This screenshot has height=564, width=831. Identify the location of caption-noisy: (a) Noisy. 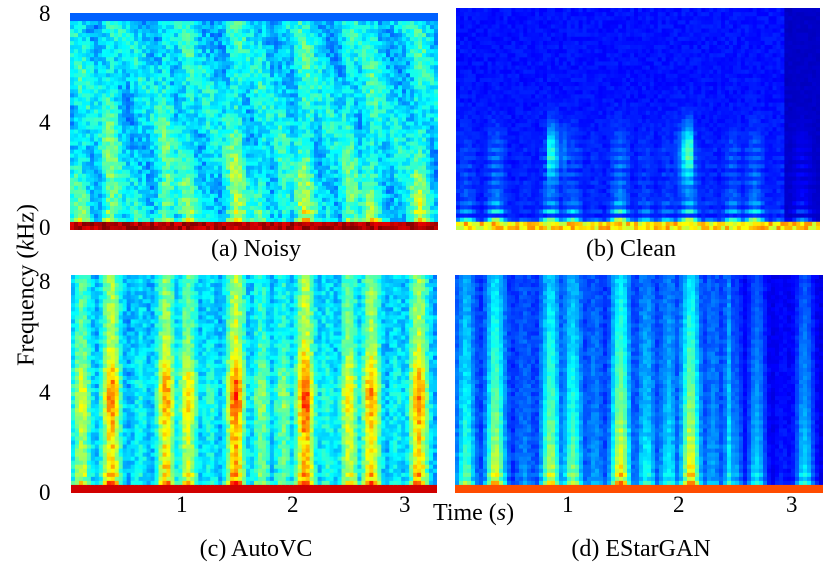
(256, 249).